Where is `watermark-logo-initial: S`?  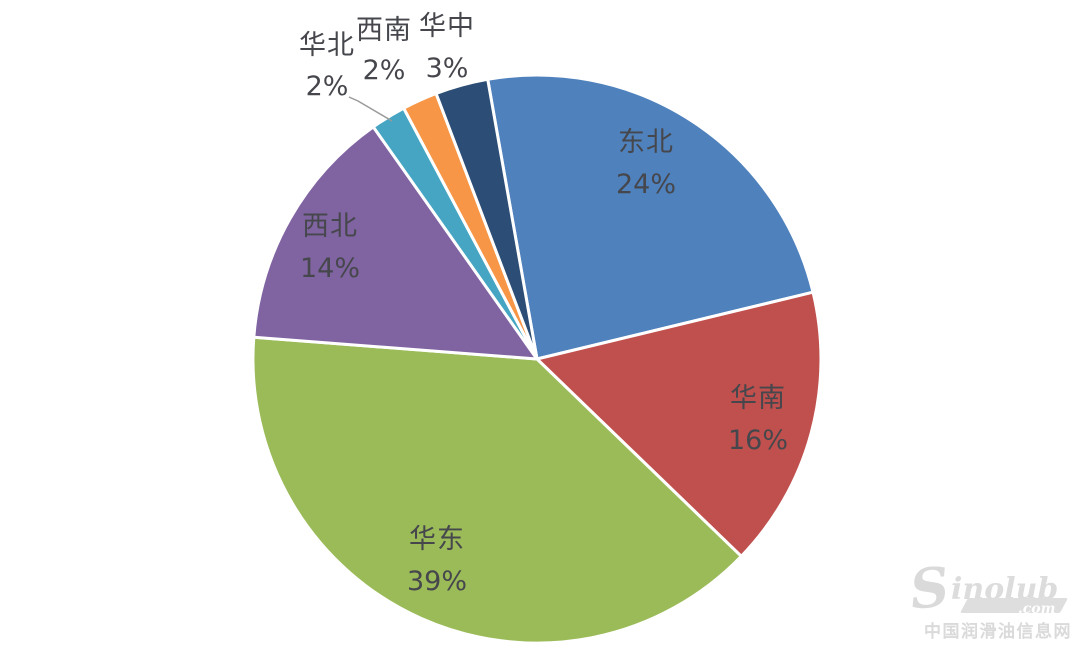
watermark-logo-initial: S is located at coordinates (929, 588).